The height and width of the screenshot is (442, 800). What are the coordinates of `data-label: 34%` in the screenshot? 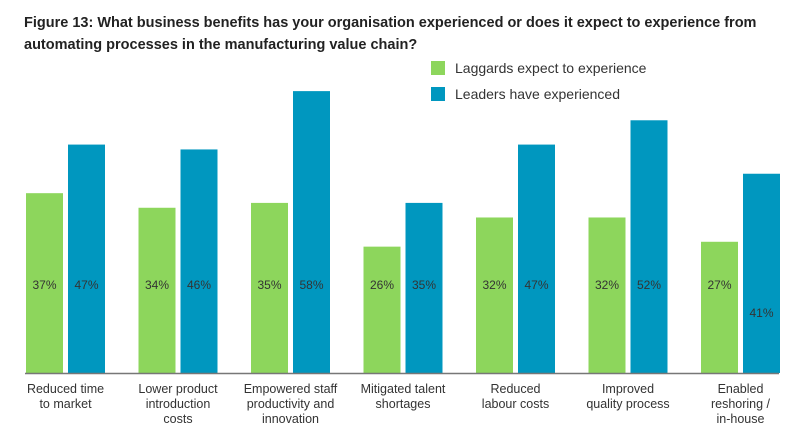 It's located at (157, 285).